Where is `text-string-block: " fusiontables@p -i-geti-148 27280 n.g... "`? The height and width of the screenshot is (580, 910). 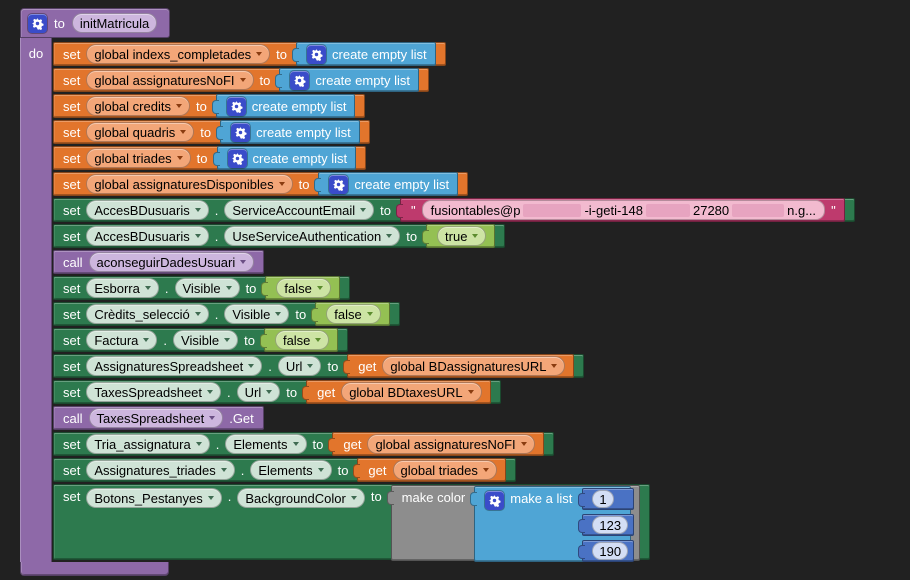 text-string-block: " fusiontables@p -i-geti-148 27280 n.g... " is located at coordinates (620, 210).